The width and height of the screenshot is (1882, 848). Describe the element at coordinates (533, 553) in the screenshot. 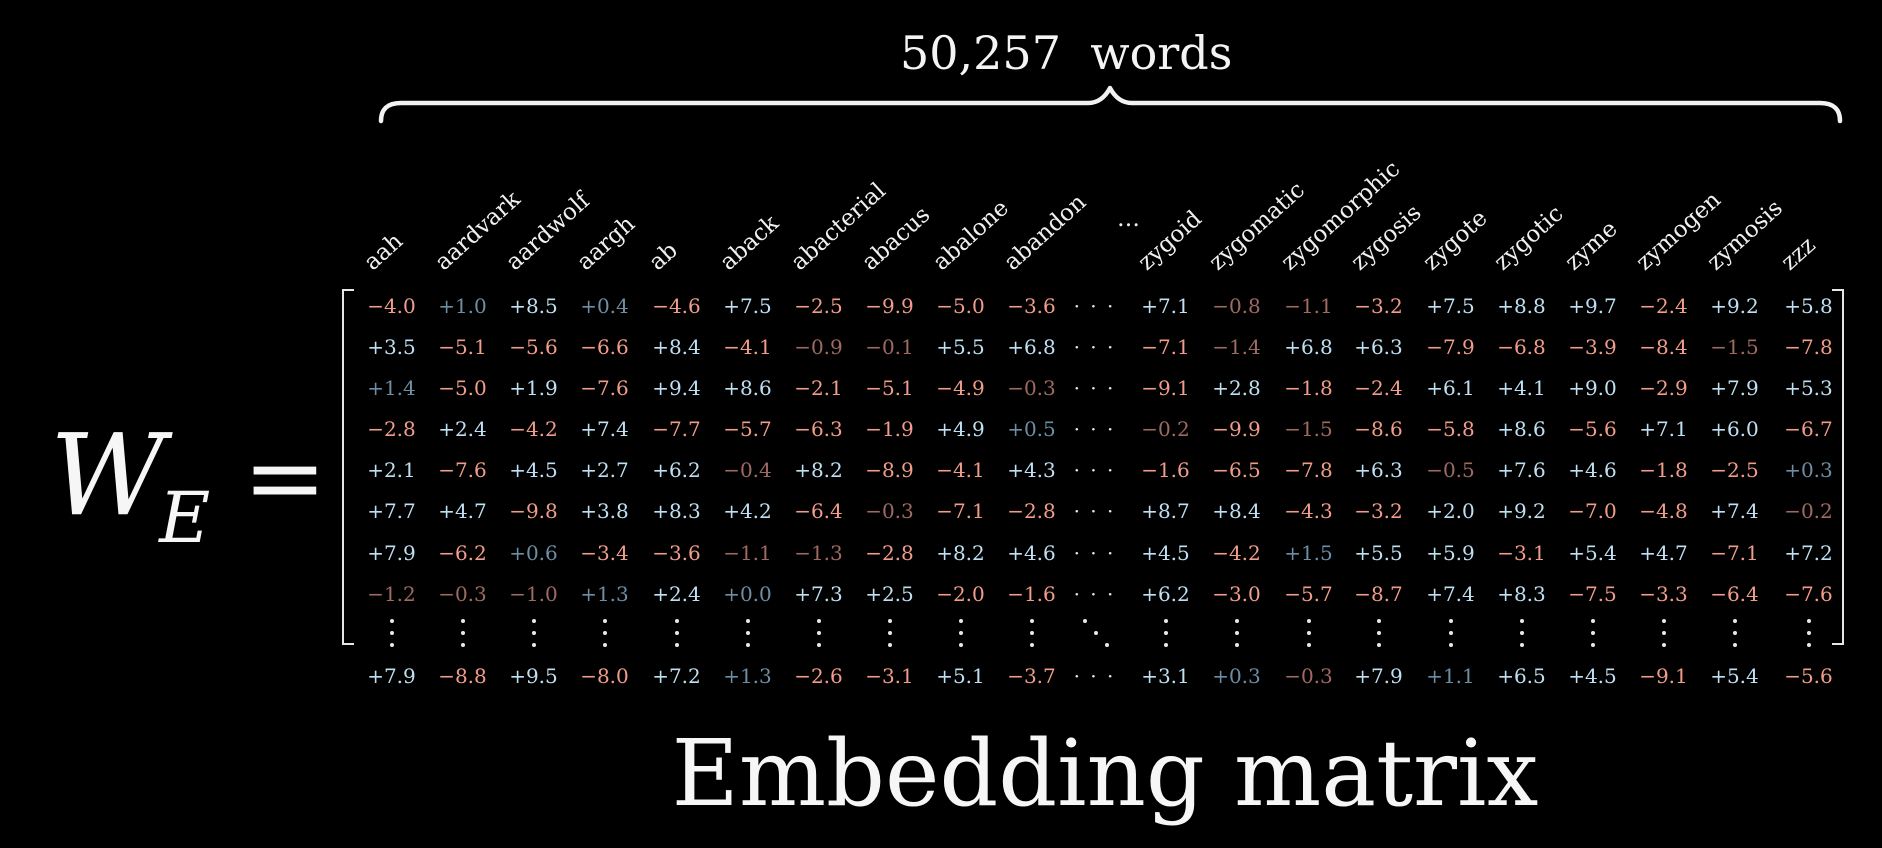

I see `matrix-cell: +0.6` at that location.